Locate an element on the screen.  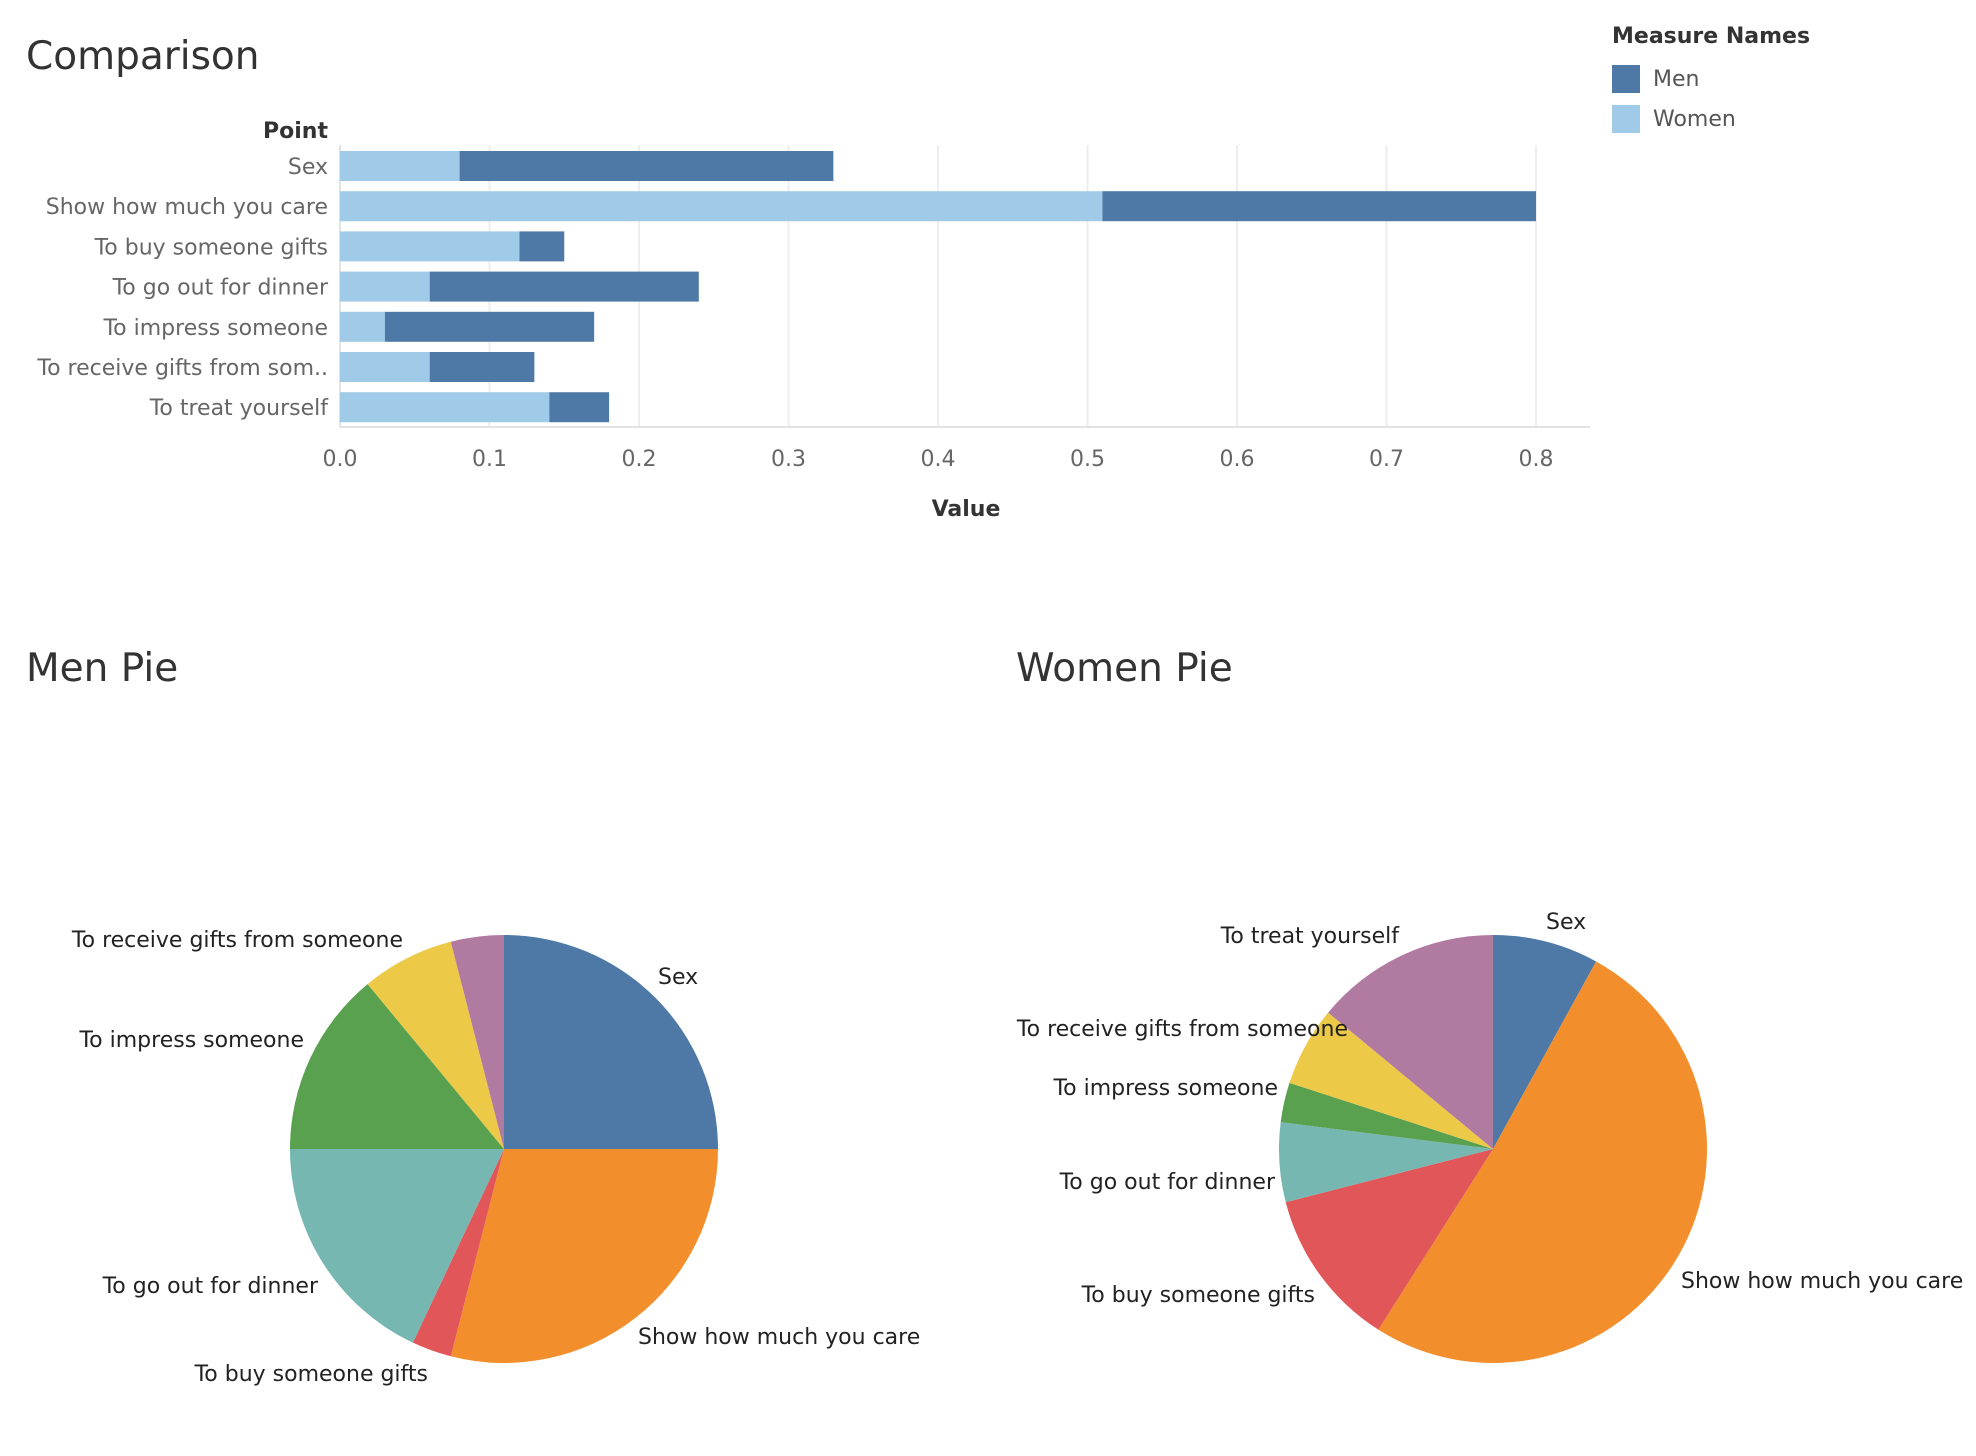
y-tick-label: Show how much you care is located at coordinates (187, 207).